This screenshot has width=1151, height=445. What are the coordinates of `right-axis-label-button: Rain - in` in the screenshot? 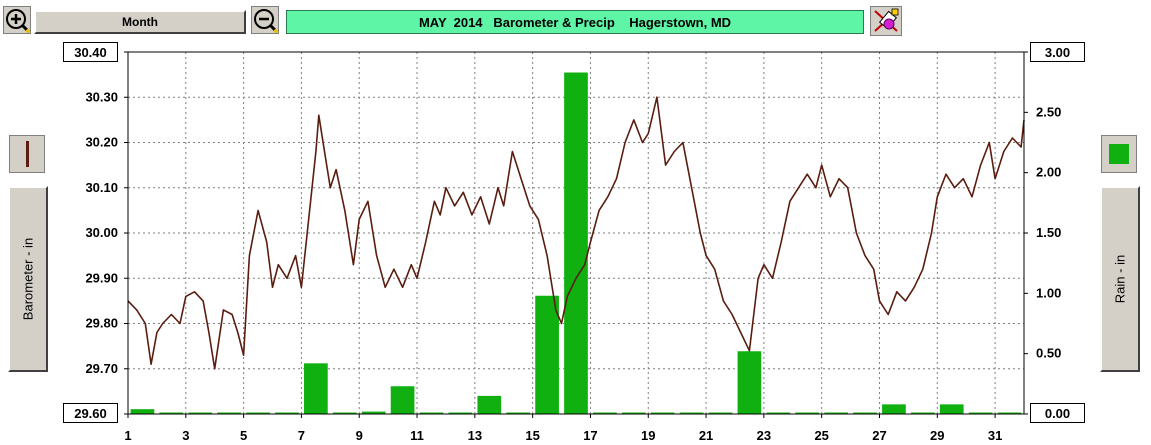 It's located at (1120, 279).